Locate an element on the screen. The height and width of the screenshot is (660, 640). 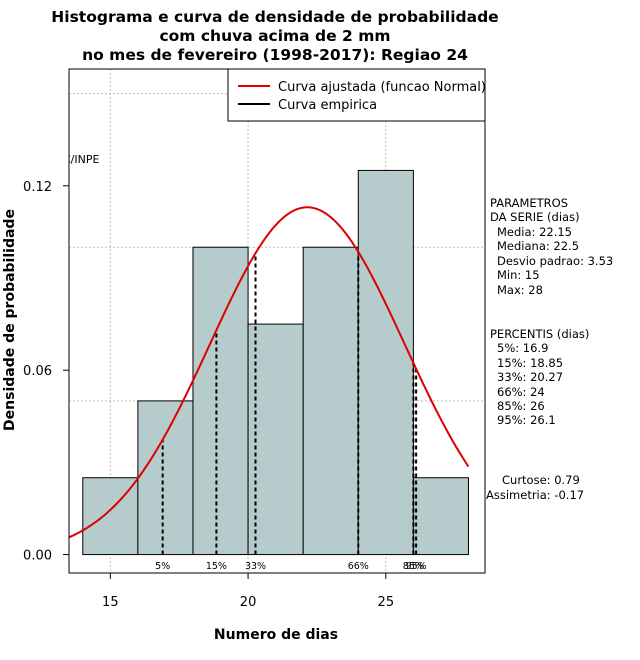
stat-p5: 5%: 16.9 is located at coordinates (522, 348).